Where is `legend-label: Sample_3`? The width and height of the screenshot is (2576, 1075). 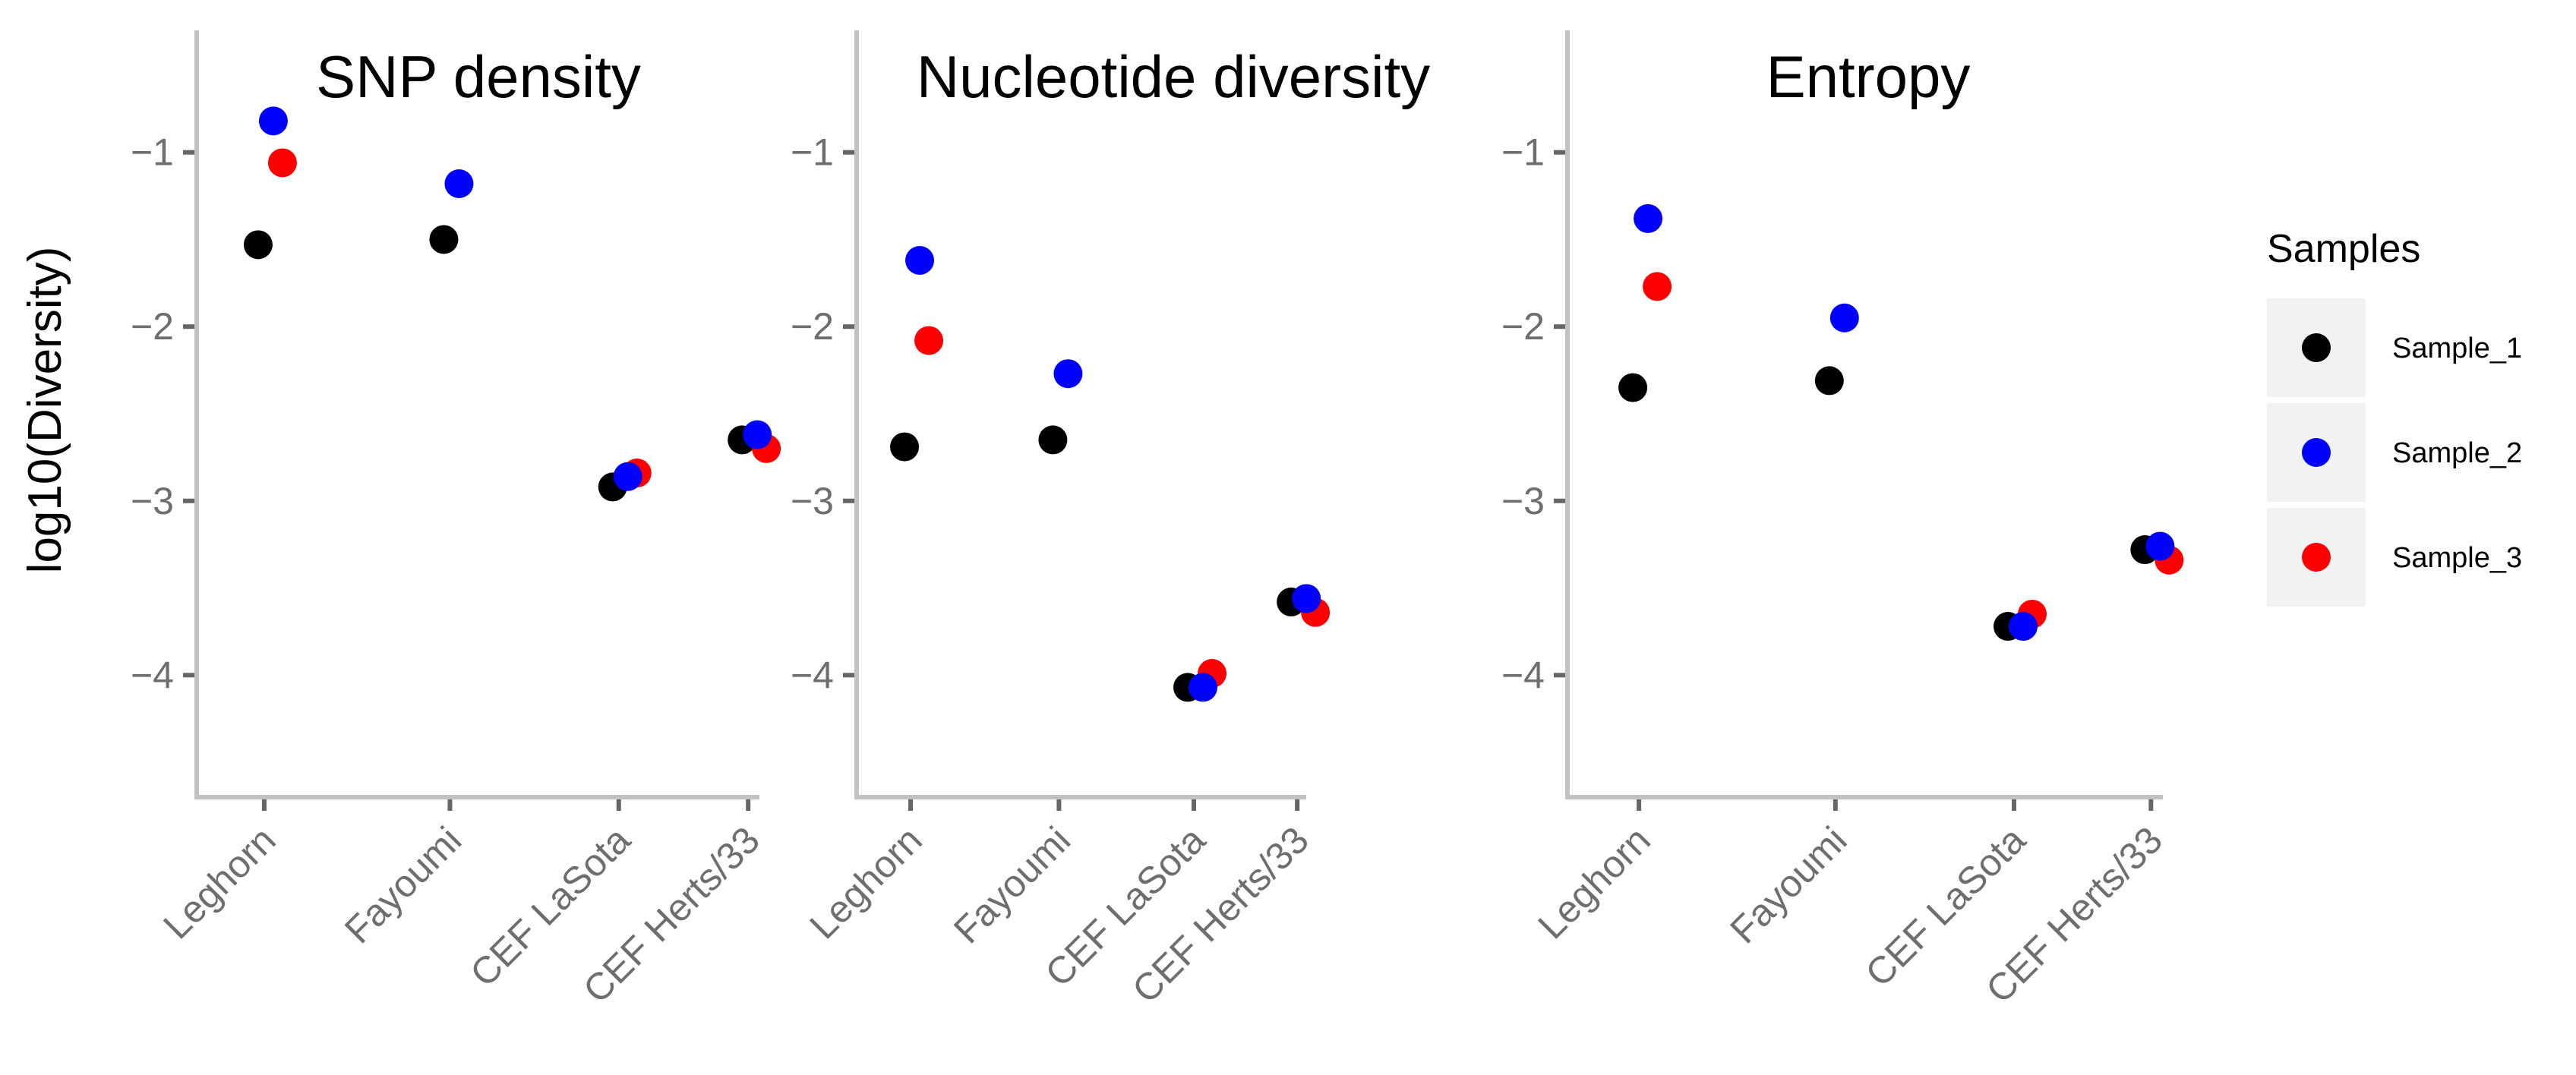 legend-label: Sample_3 is located at coordinates (2457, 558).